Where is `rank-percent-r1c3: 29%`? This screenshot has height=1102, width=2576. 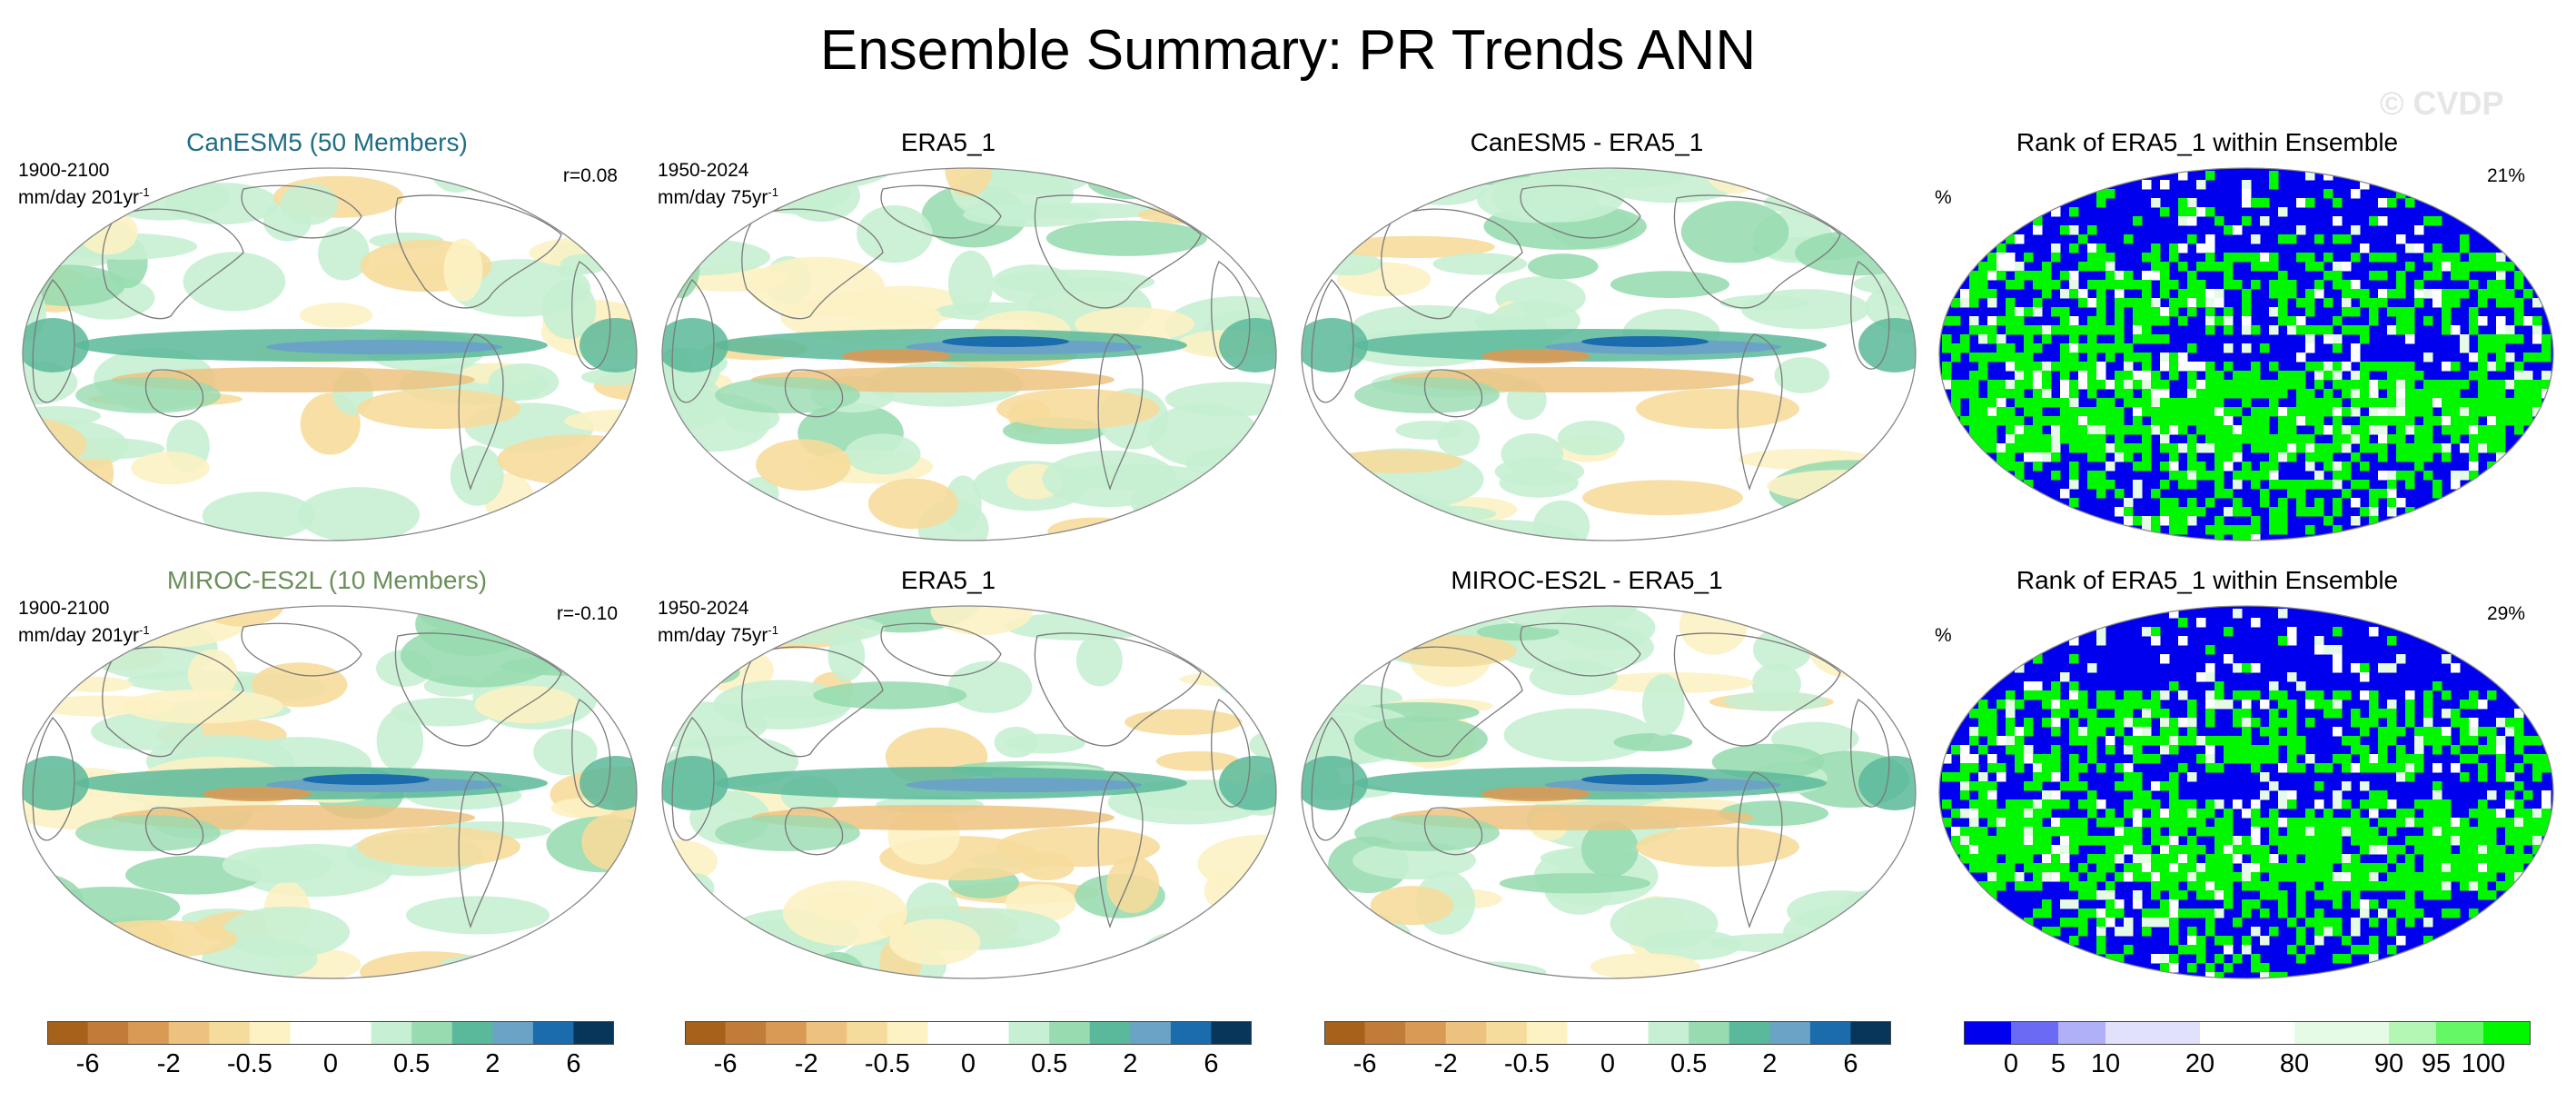
rank-percent-r1c3: 29% is located at coordinates (2505, 613).